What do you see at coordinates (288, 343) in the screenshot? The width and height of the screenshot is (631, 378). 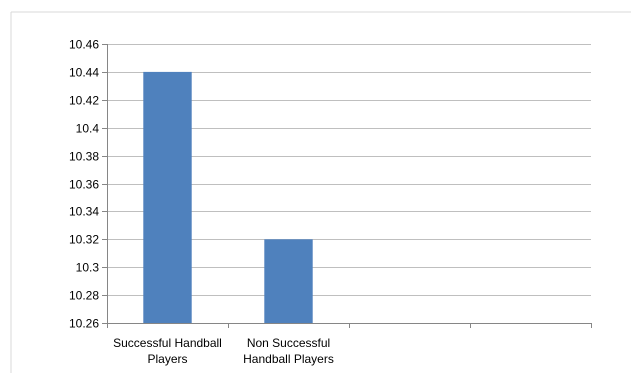 I see `x-tick-label: Non Successful` at bounding box center [288, 343].